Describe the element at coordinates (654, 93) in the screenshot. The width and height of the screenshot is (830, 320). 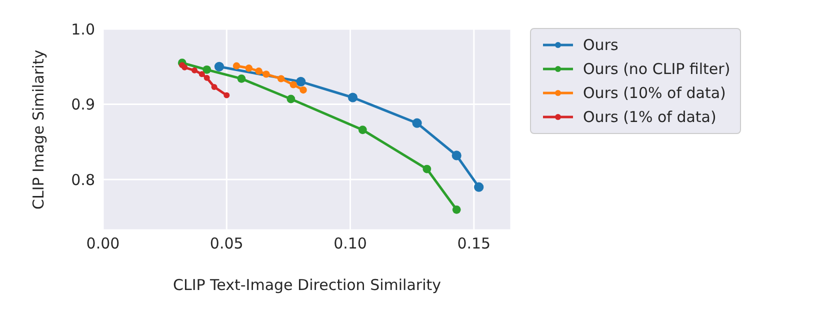
I see `legend-label: Ours (10% of data)` at that location.